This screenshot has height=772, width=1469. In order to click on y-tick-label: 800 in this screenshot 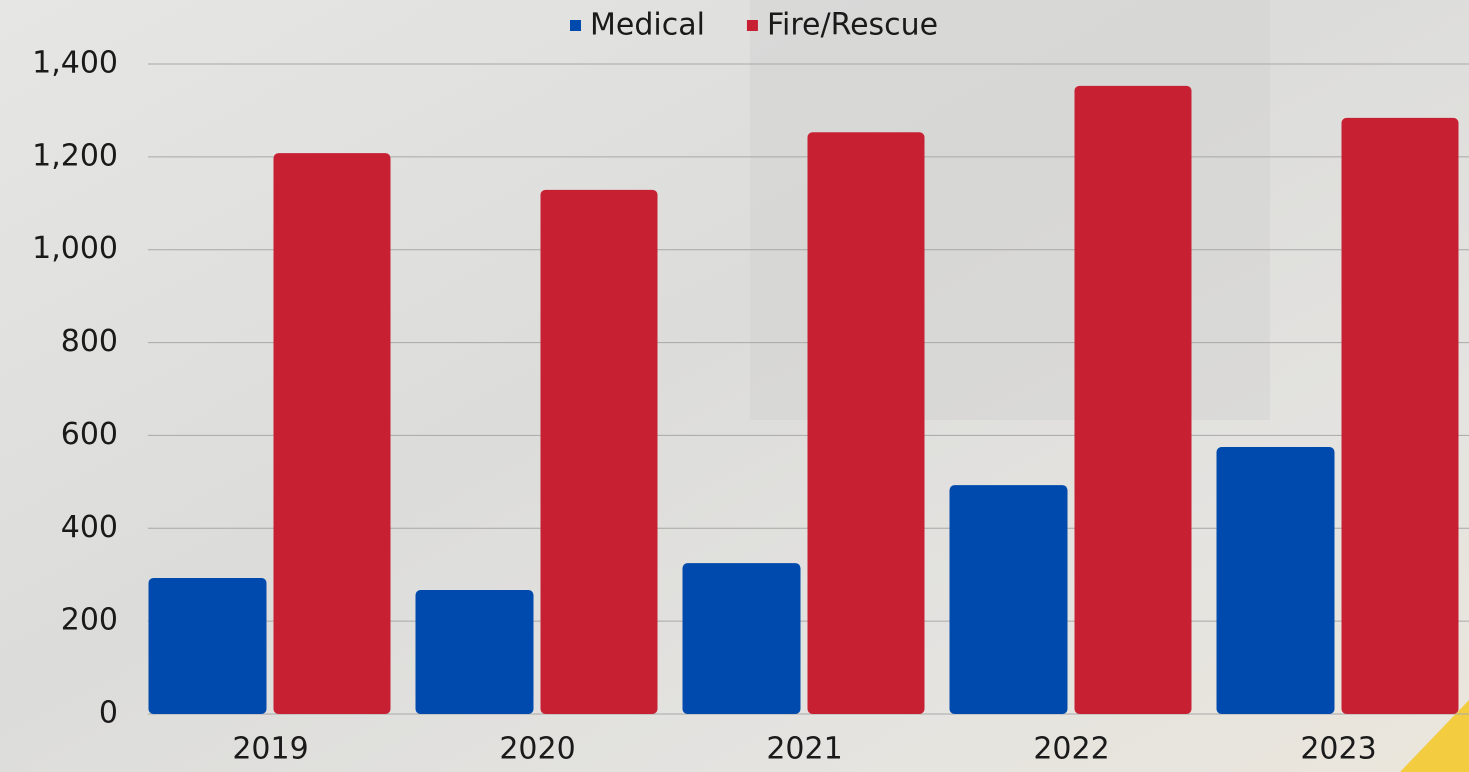, I will do `click(89, 341)`.